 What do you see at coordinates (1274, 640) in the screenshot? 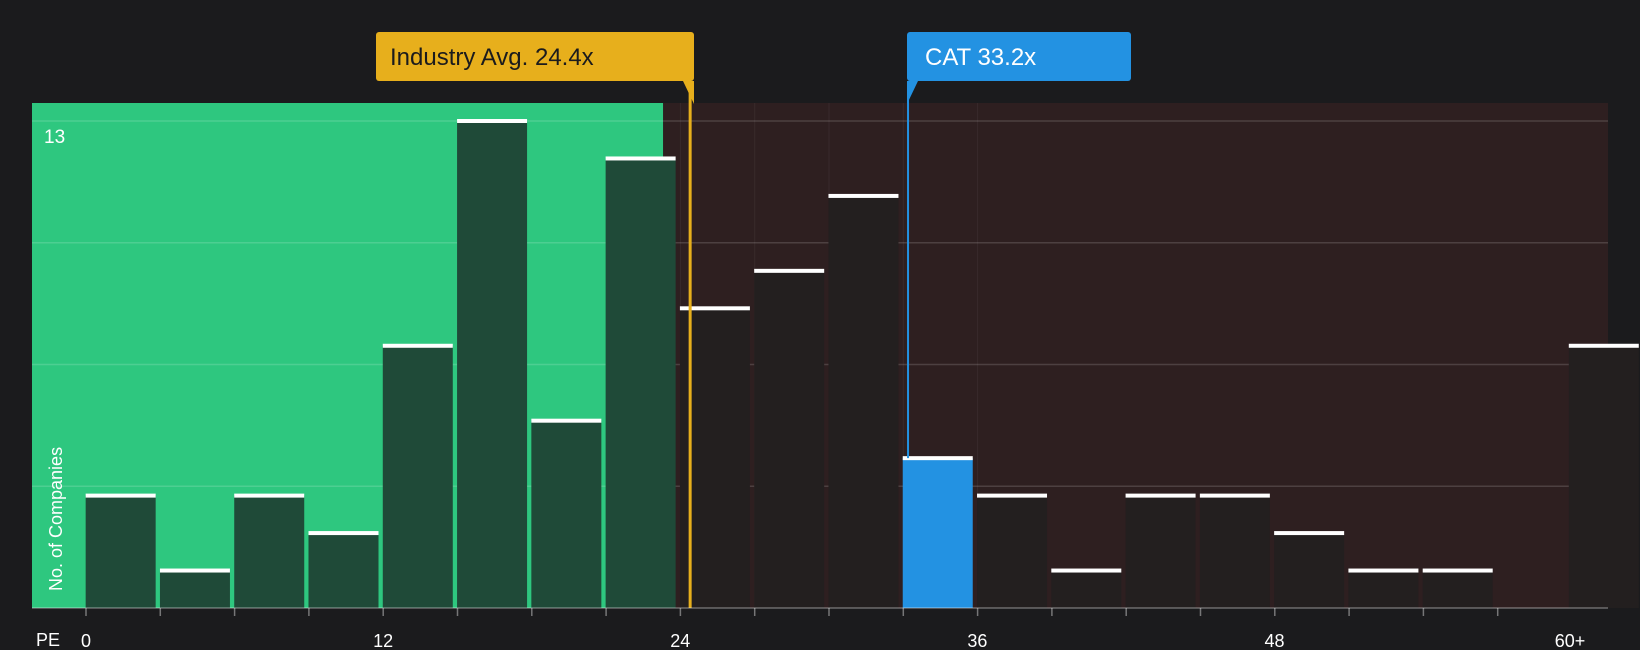
I see `x-tick-label: 48` at bounding box center [1274, 640].